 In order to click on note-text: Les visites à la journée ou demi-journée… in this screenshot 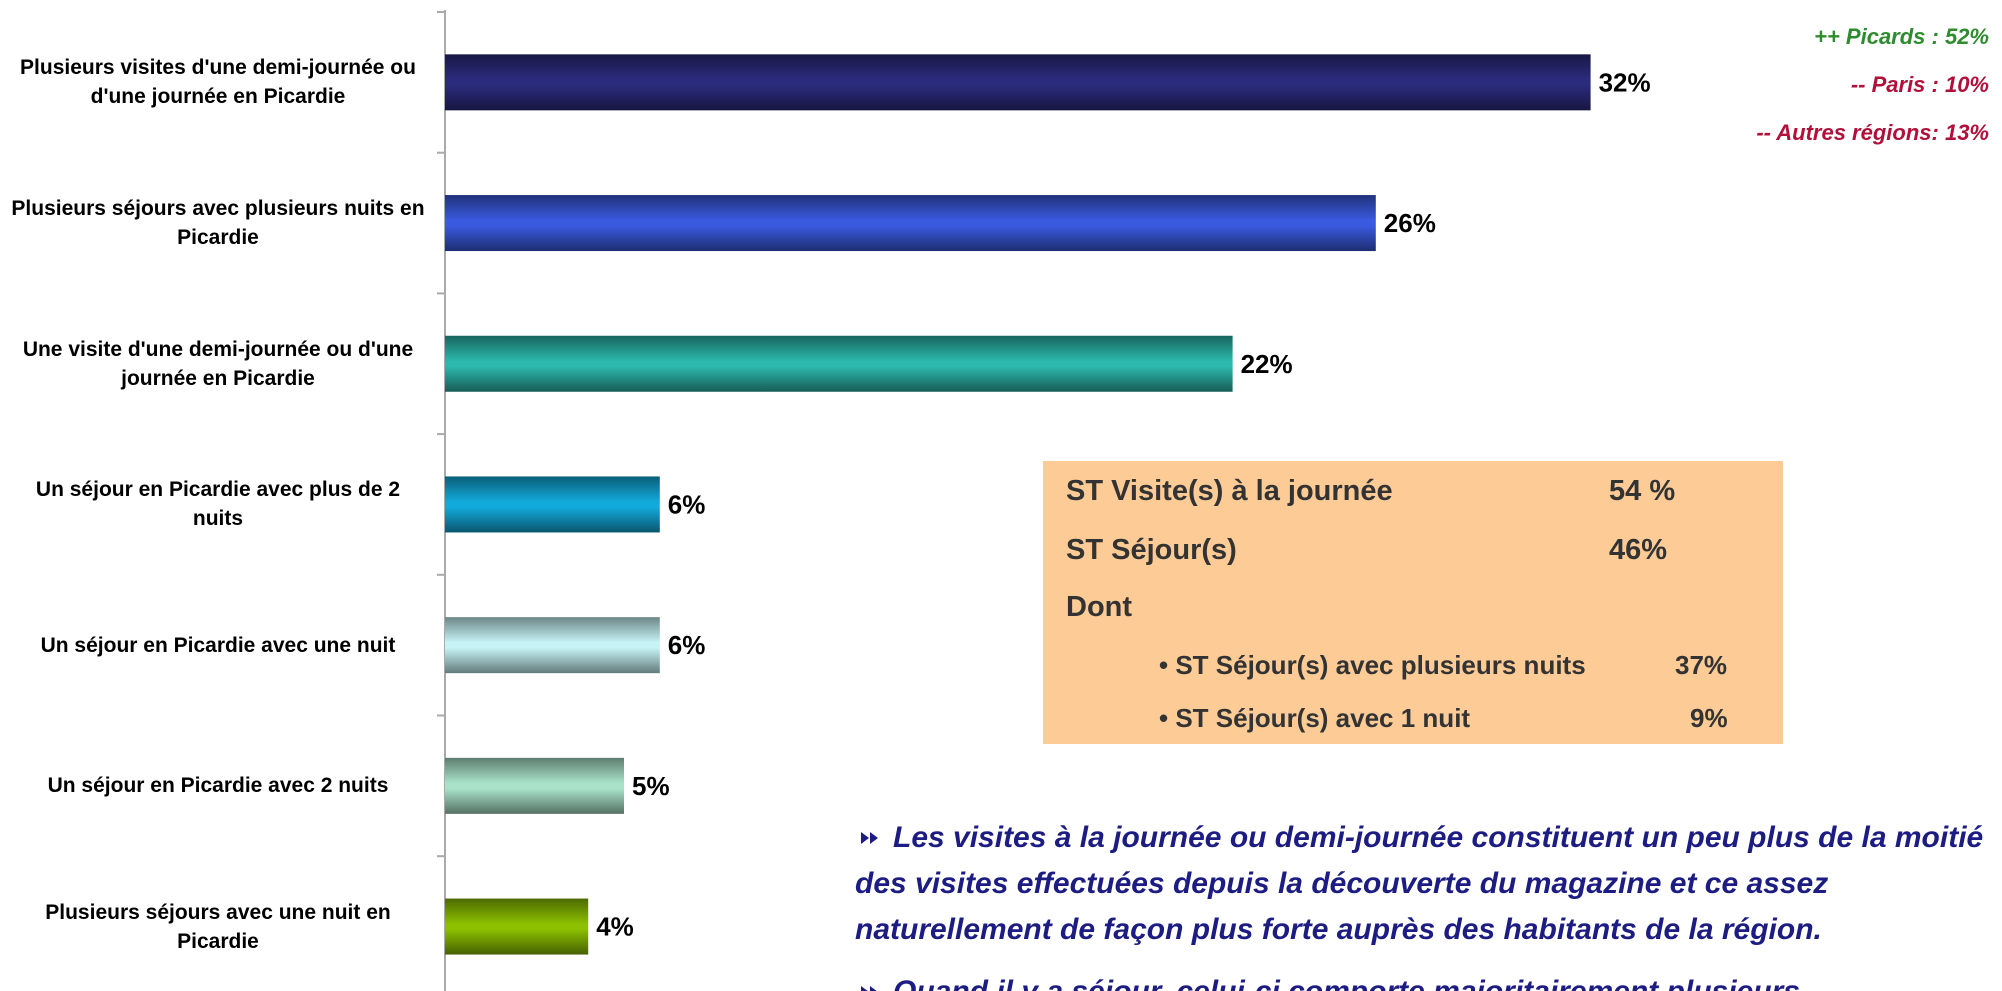, I will do `click(1419, 883)`.